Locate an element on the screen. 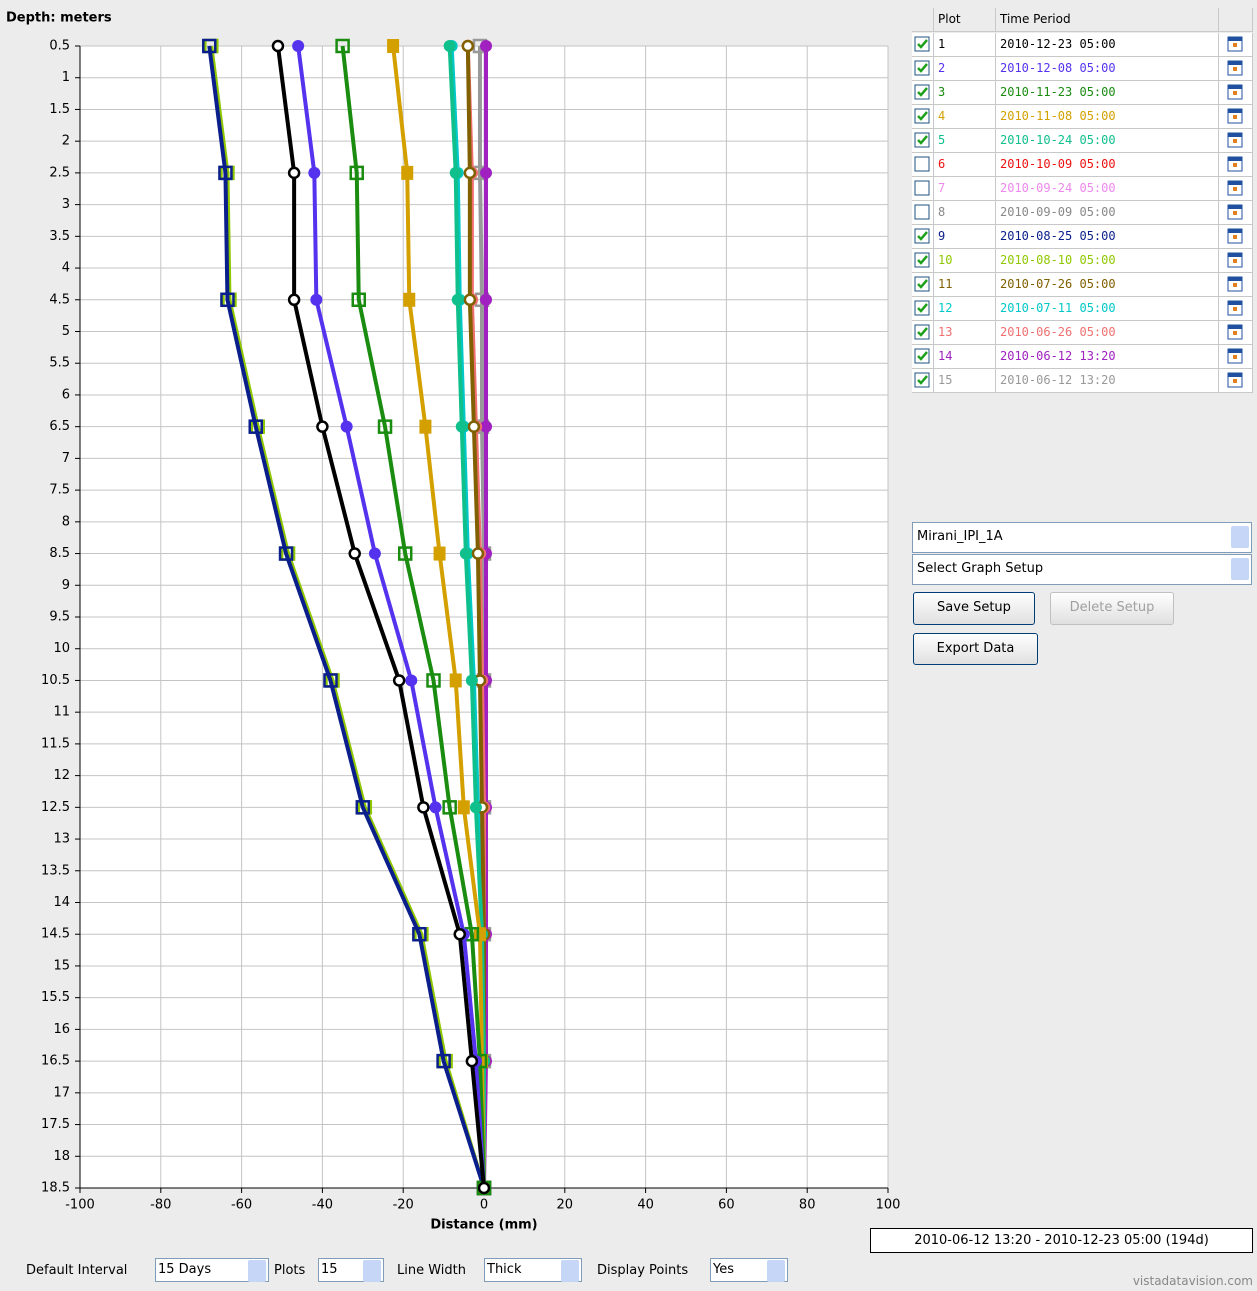 This screenshot has width=1257, height=1291. icon-top is located at coordinates (1235, 375).